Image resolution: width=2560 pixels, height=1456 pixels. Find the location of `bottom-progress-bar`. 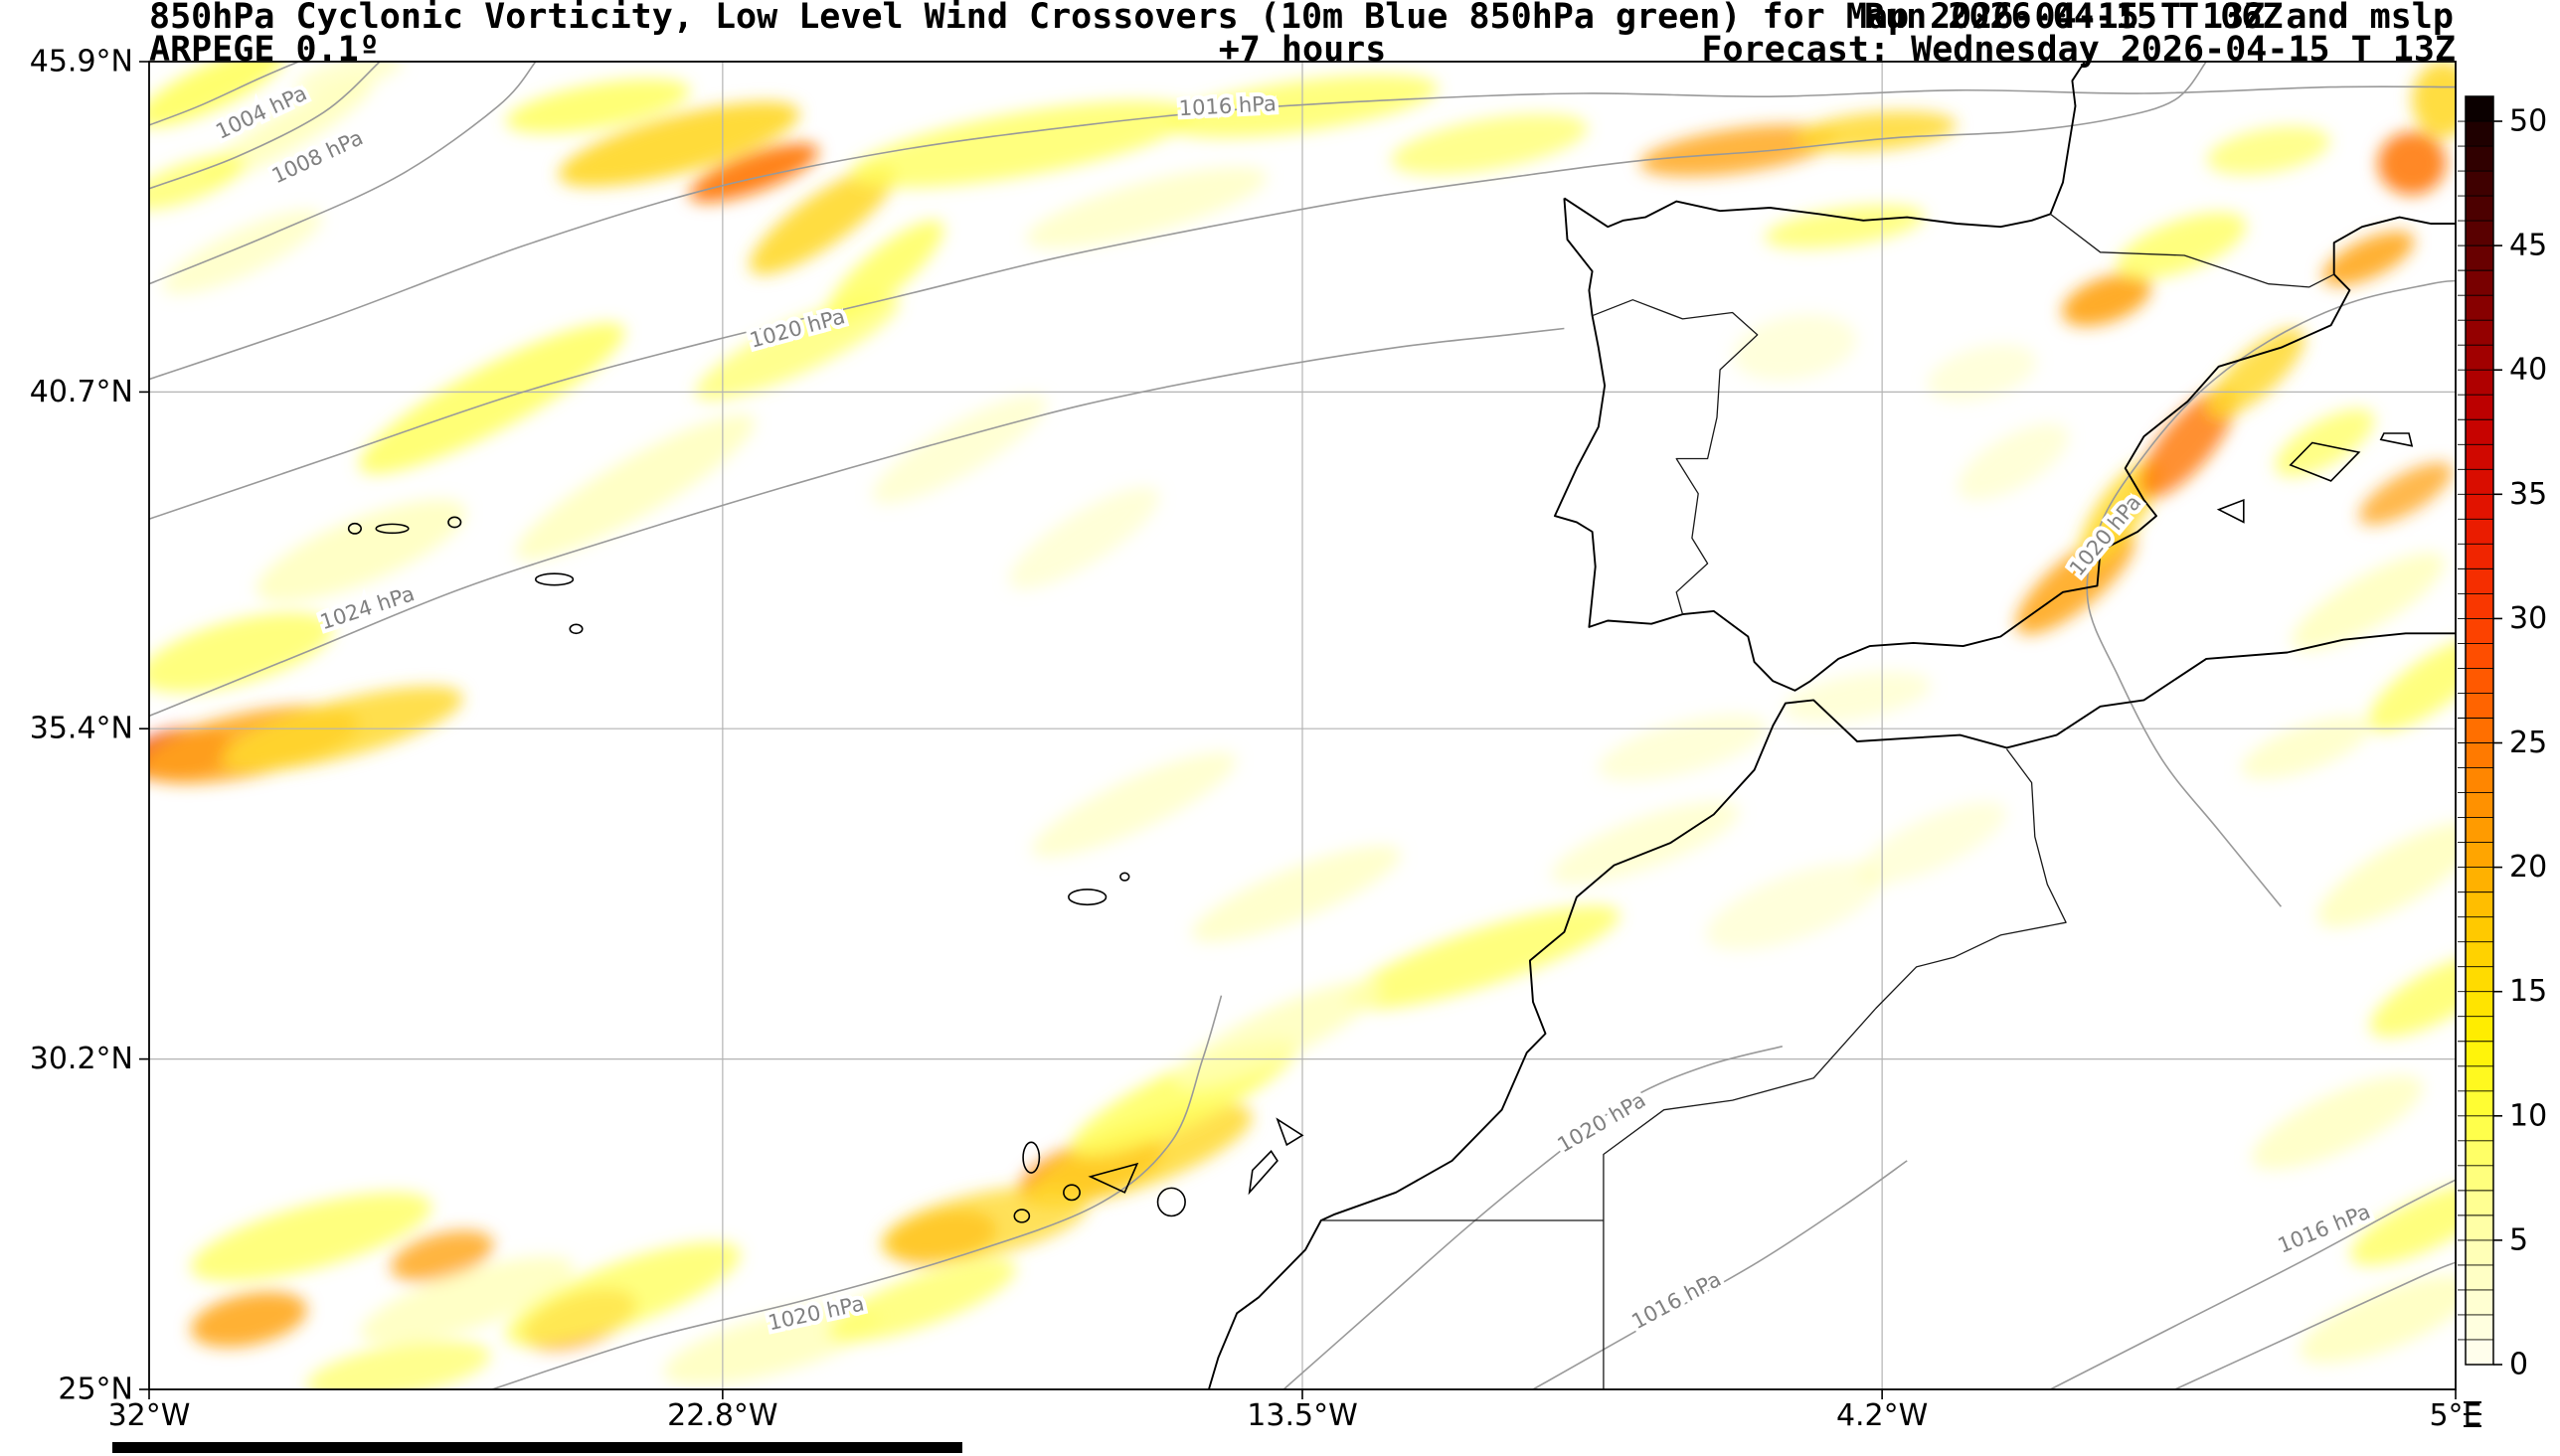

bottom-progress-bar is located at coordinates (537, 1447).